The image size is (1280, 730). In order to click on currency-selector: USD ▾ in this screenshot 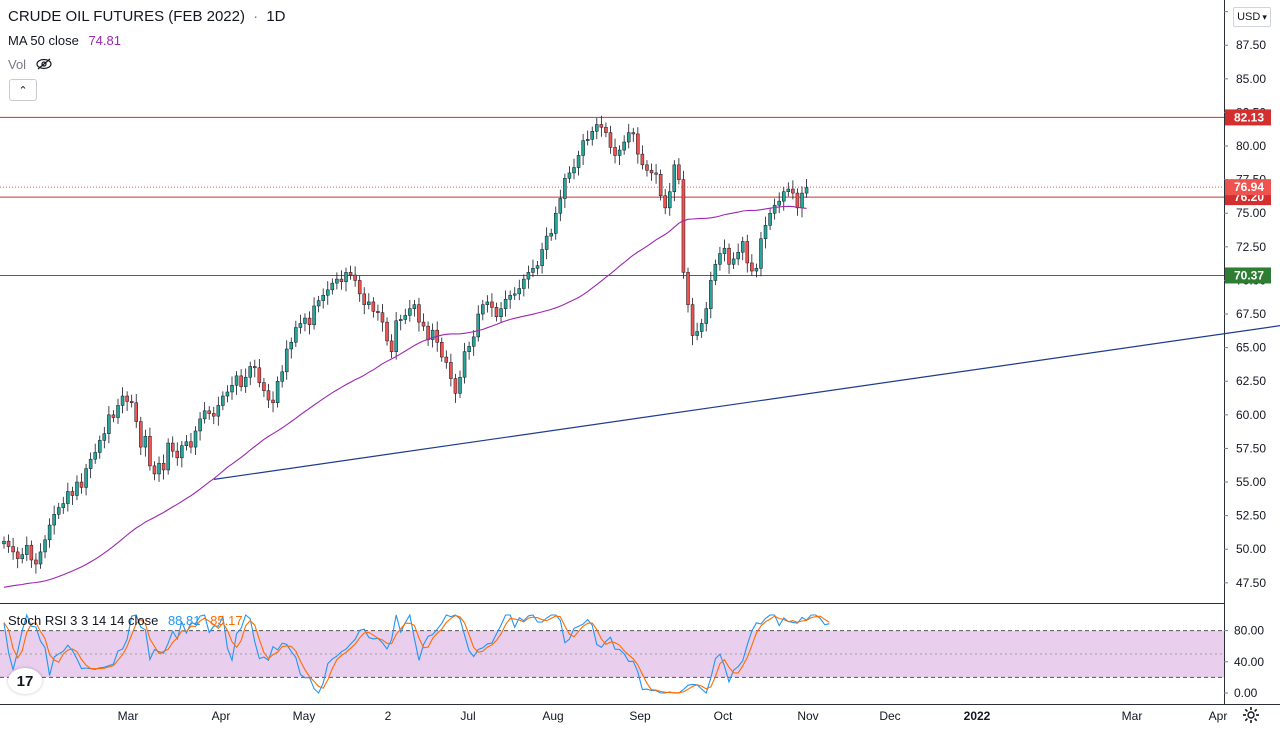, I will do `click(1252, 17)`.